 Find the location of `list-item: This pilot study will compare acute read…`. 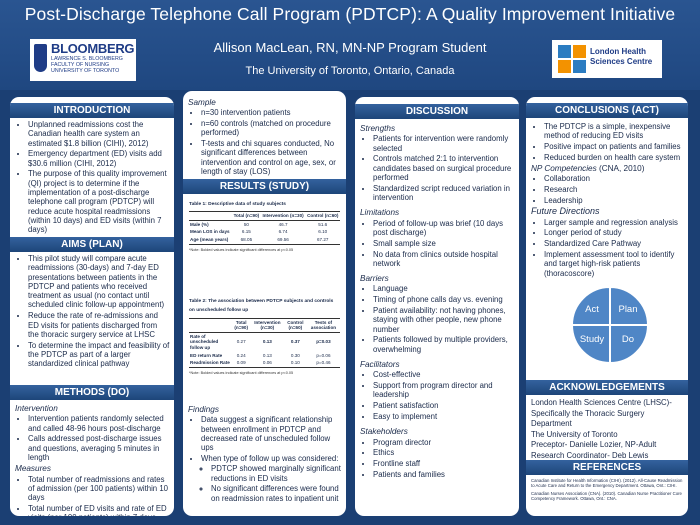

list-item: This pilot study will compare acute read… is located at coordinates (99, 282).